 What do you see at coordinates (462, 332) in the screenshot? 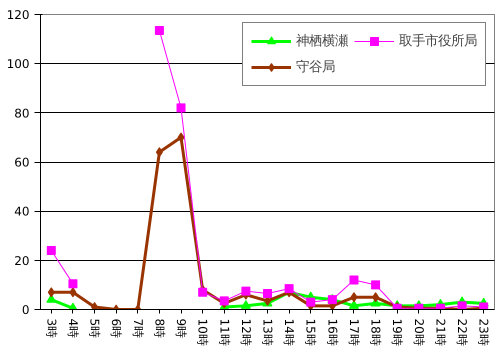
I see `x-tick-label: 22時` at bounding box center [462, 332].